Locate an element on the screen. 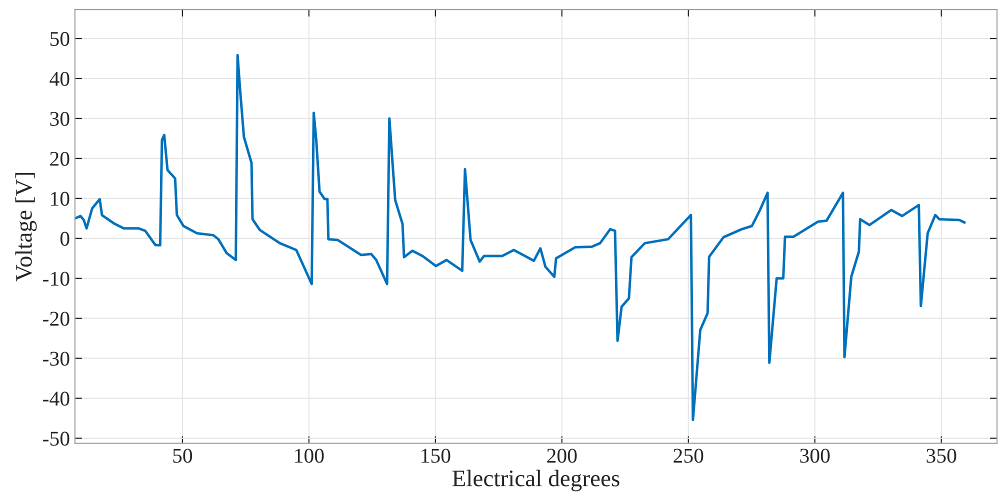 This screenshot has width=999, height=502. x-tick-label: 50 is located at coordinates (182, 455).